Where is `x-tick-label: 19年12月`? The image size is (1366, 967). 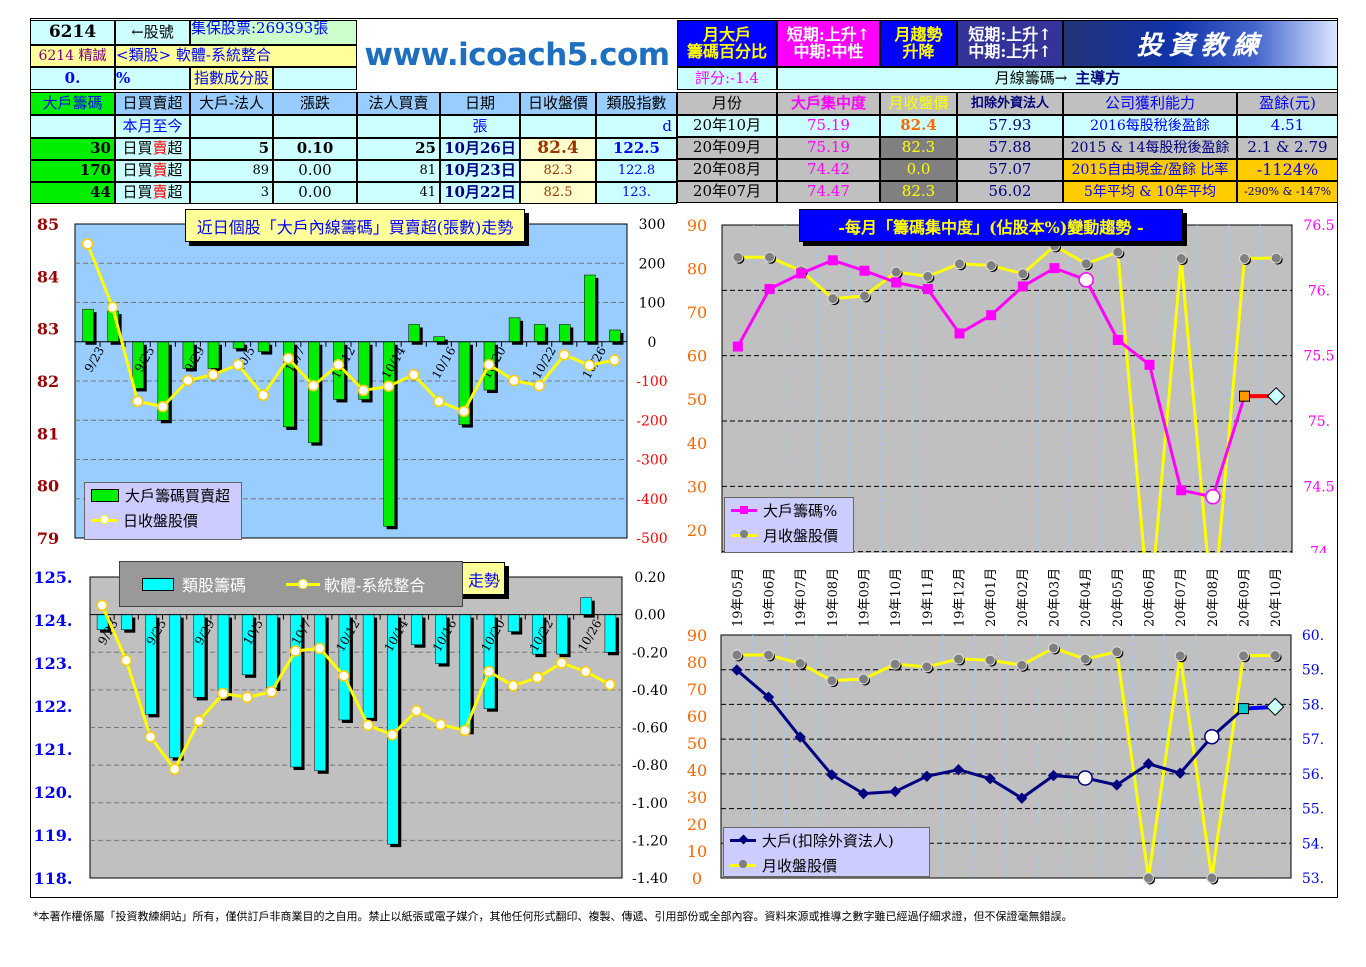 x-tick-label: 19年12月 is located at coordinates (960, 597).